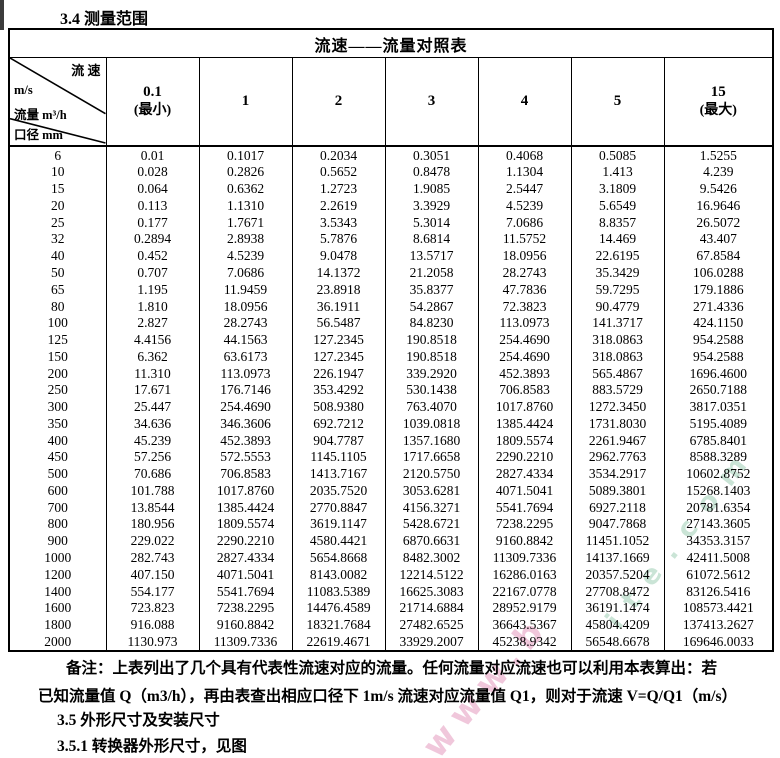 This screenshot has height=758, width=780. What do you see at coordinates (338, 457) in the screenshot?
I see `flow-value-cell: 1145.1105` at bounding box center [338, 457].